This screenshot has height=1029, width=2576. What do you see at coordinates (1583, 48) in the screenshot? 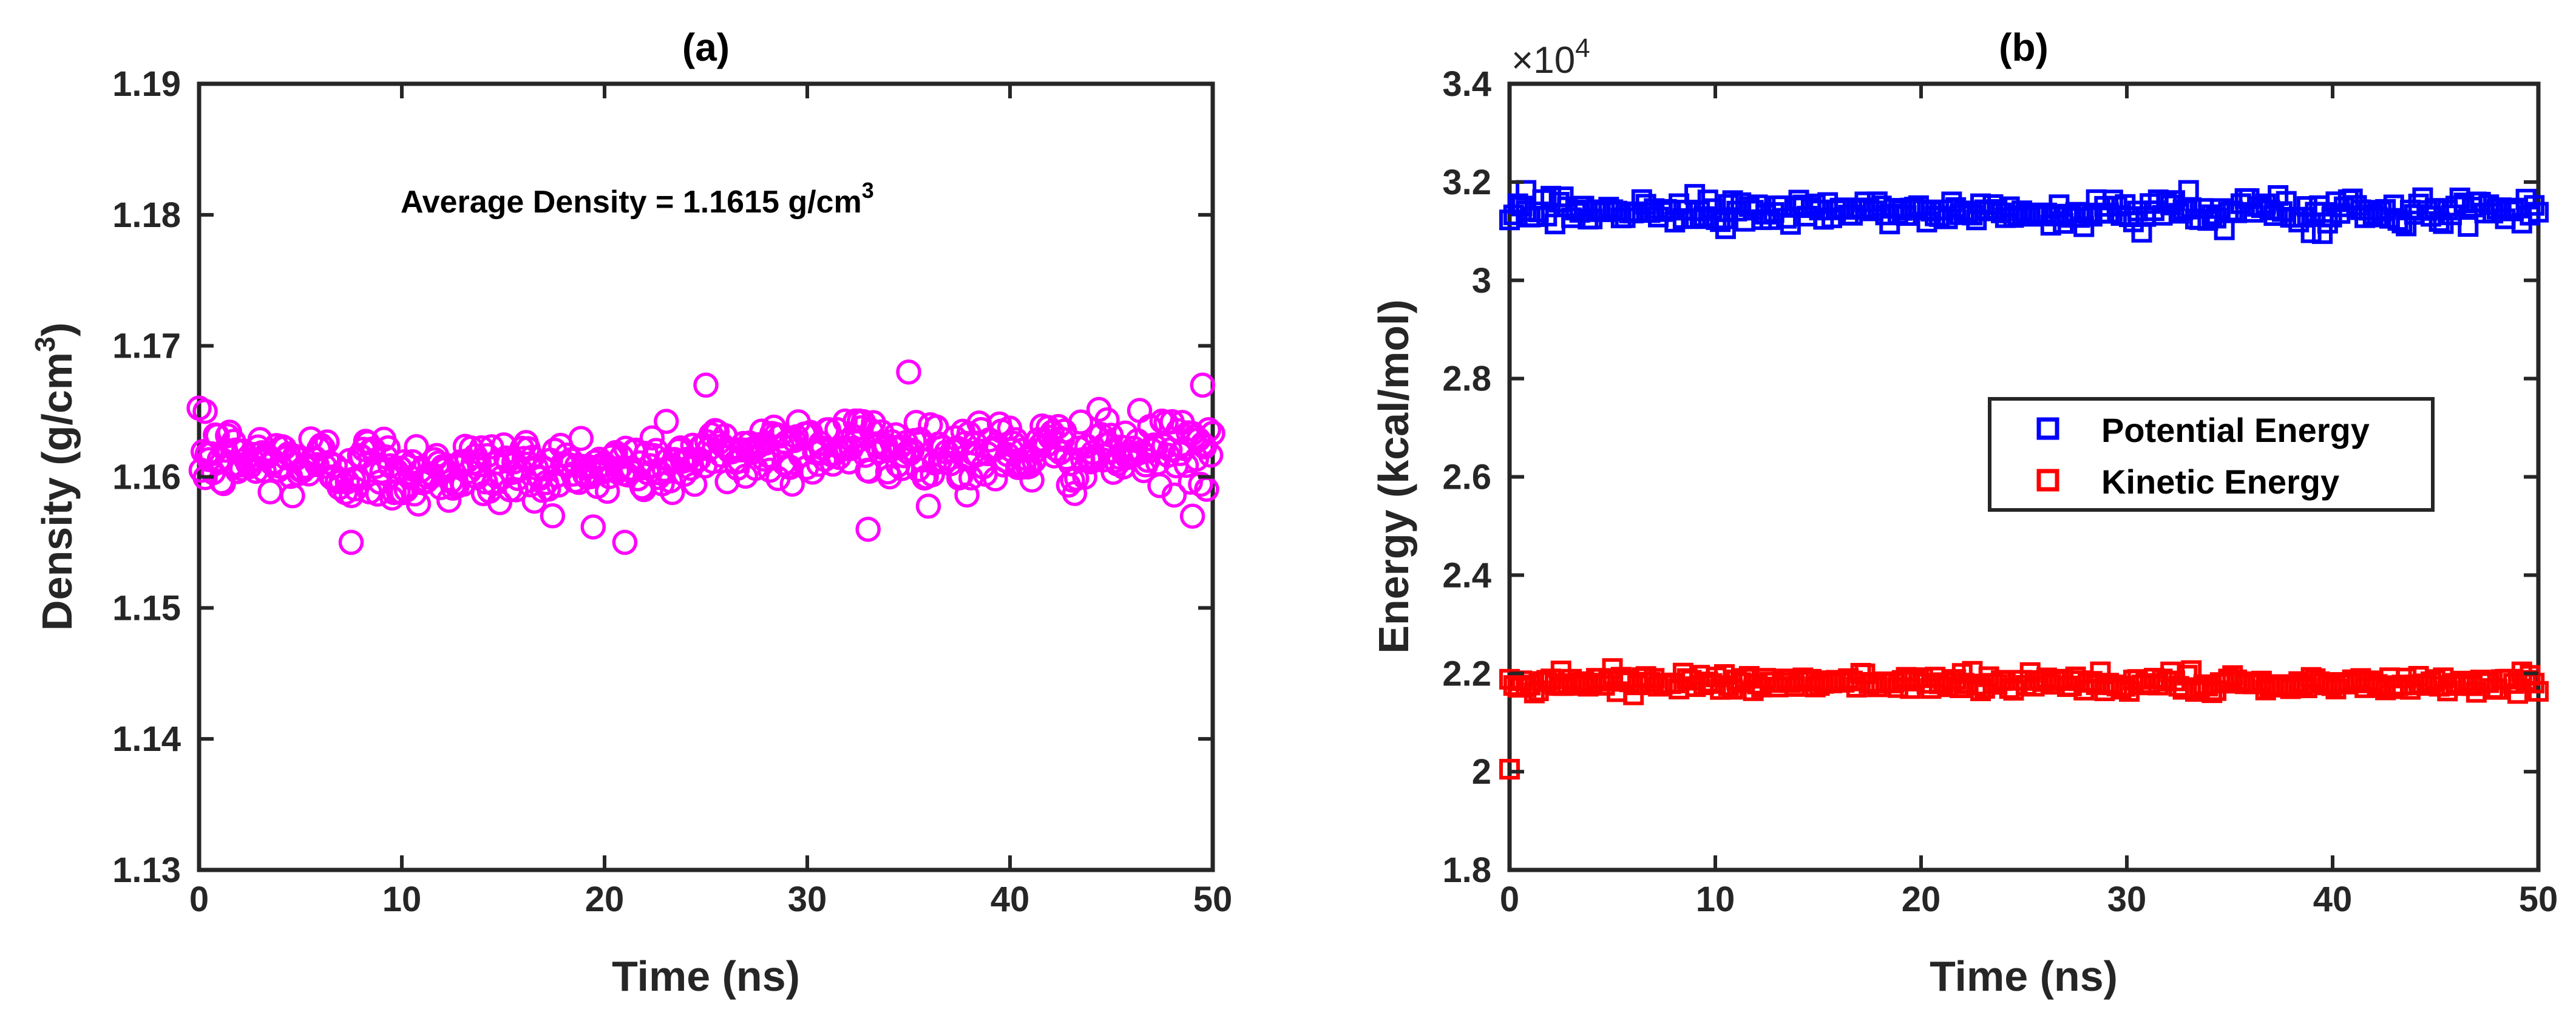
I see `scale-exponent: 4` at bounding box center [1583, 48].